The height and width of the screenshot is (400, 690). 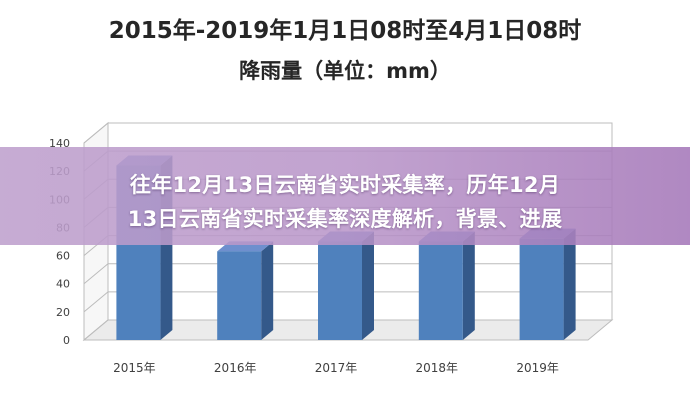 I want to click on x-tick-label: 2018年, so click(x=437, y=368).